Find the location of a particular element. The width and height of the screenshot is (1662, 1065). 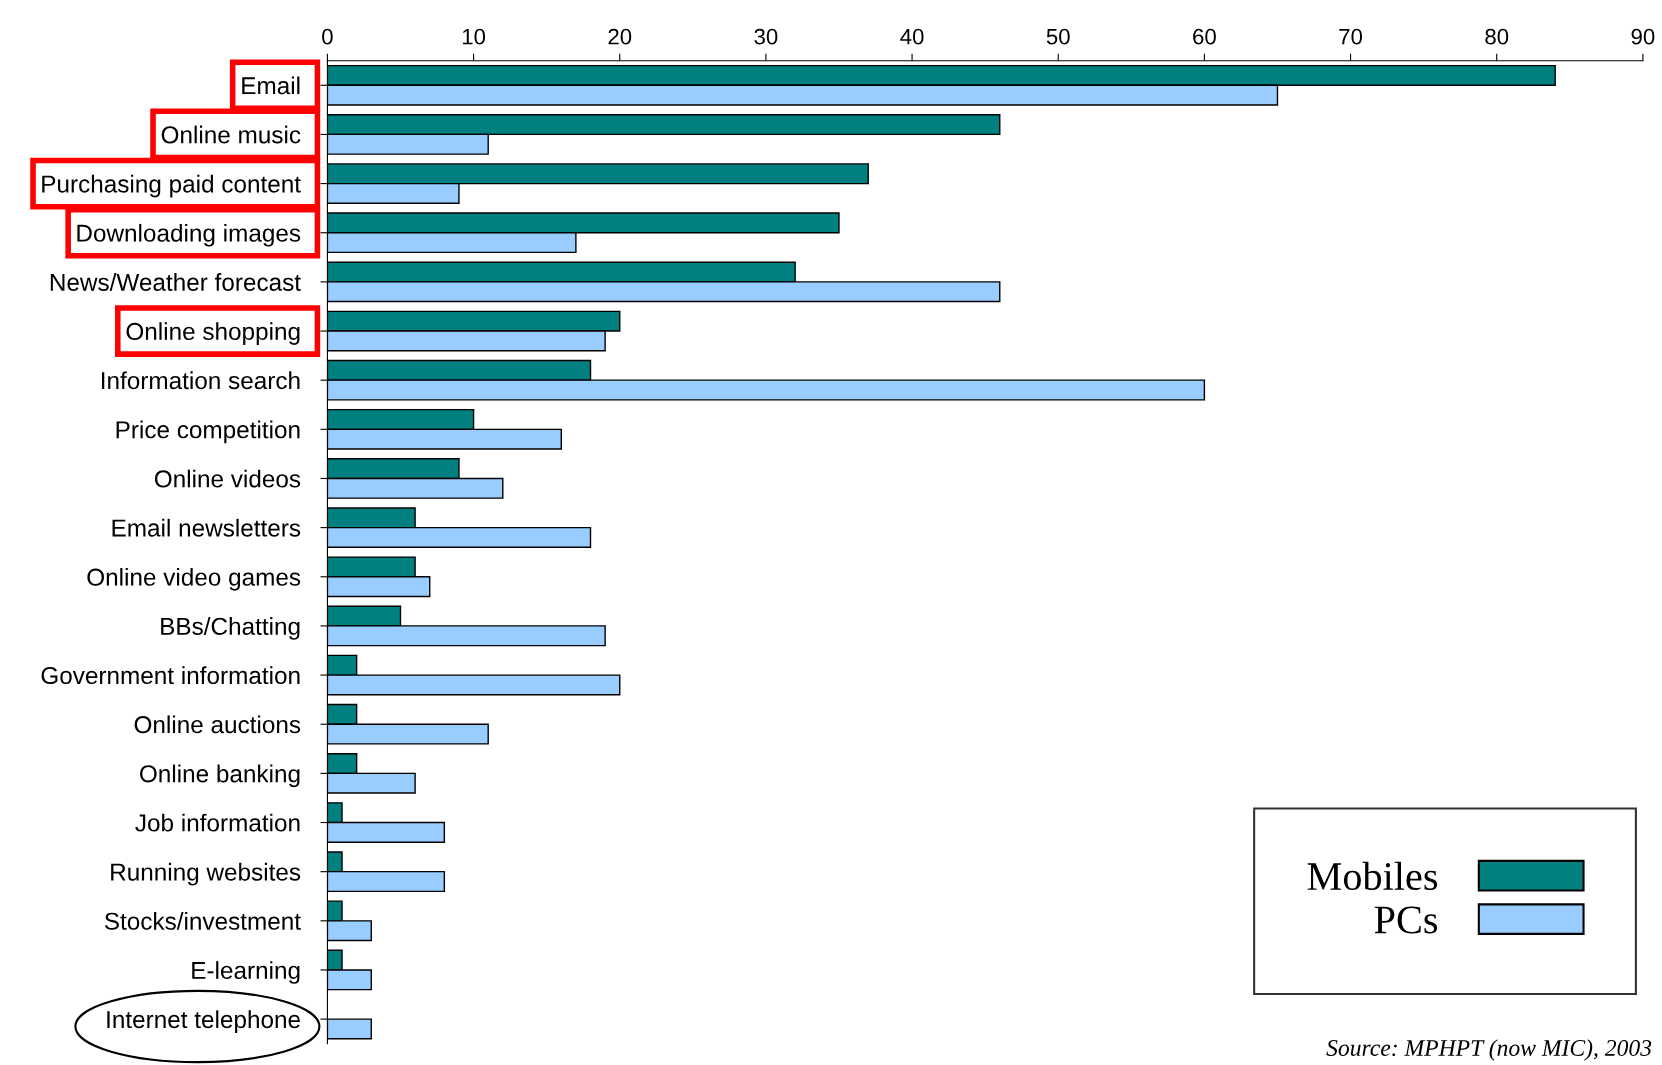

x-tick-label: 20 is located at coordinates (620, 36).